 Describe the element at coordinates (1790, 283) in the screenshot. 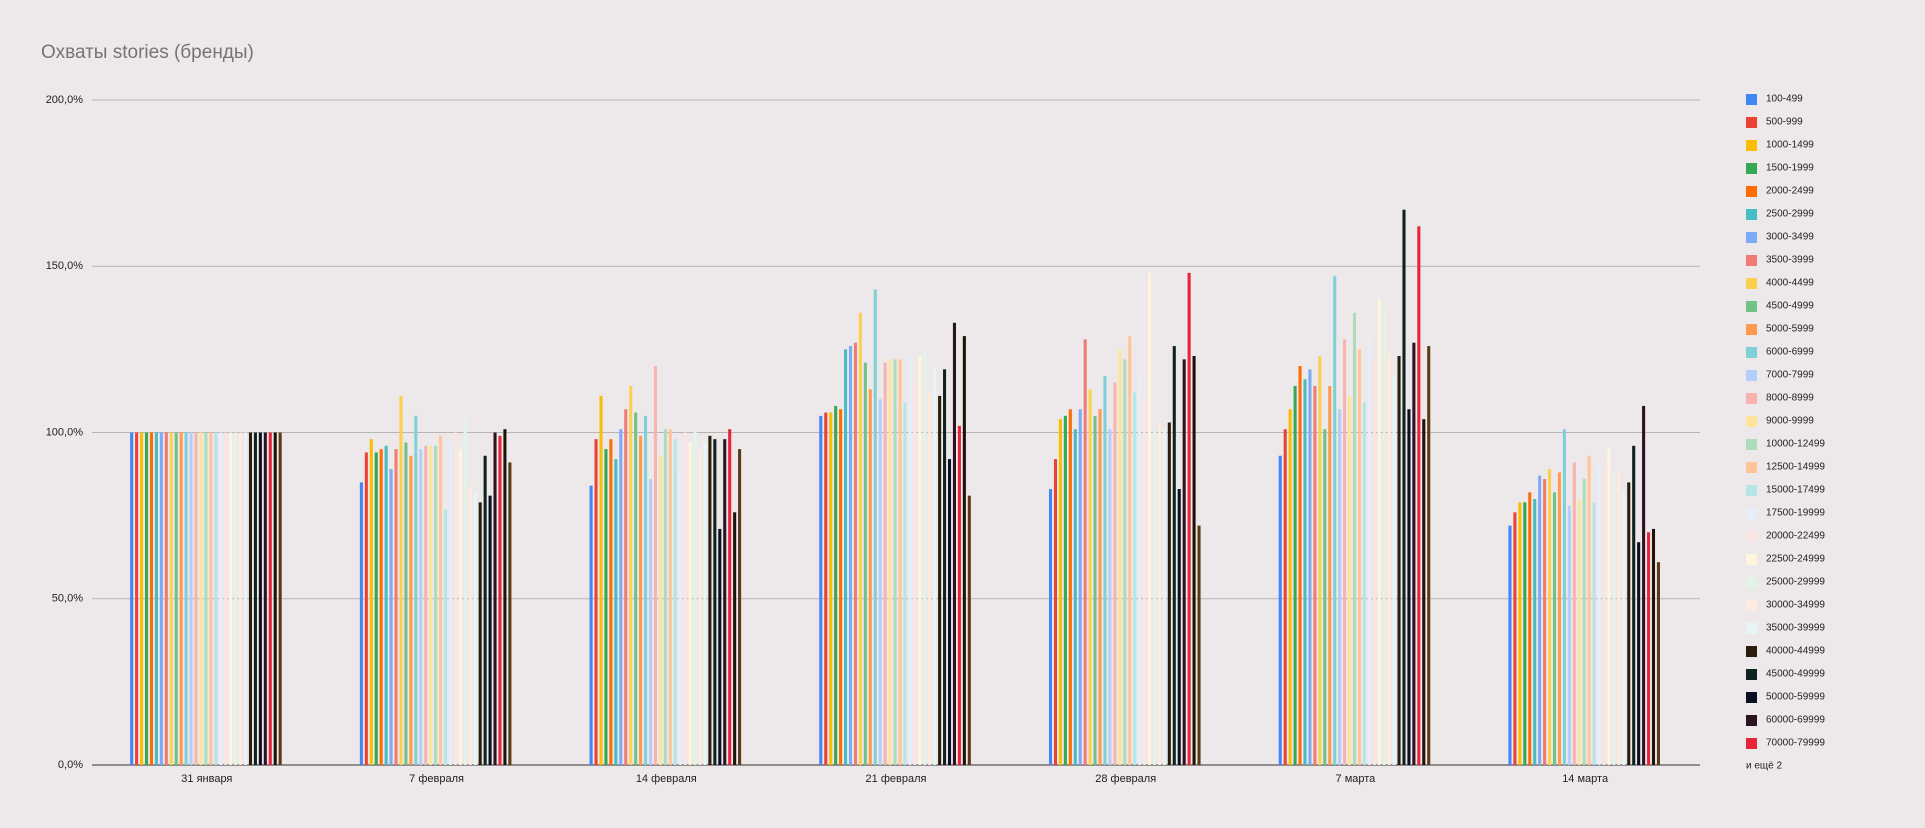

I see `legend-label: 4000-4499` at that location.